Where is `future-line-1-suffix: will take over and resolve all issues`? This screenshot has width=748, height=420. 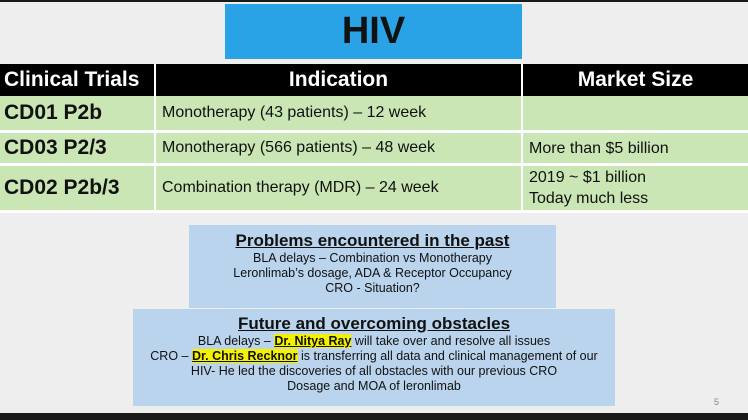
future-line-1-suffix: will take over and resolve all issues is located at coordinates (451, 341).